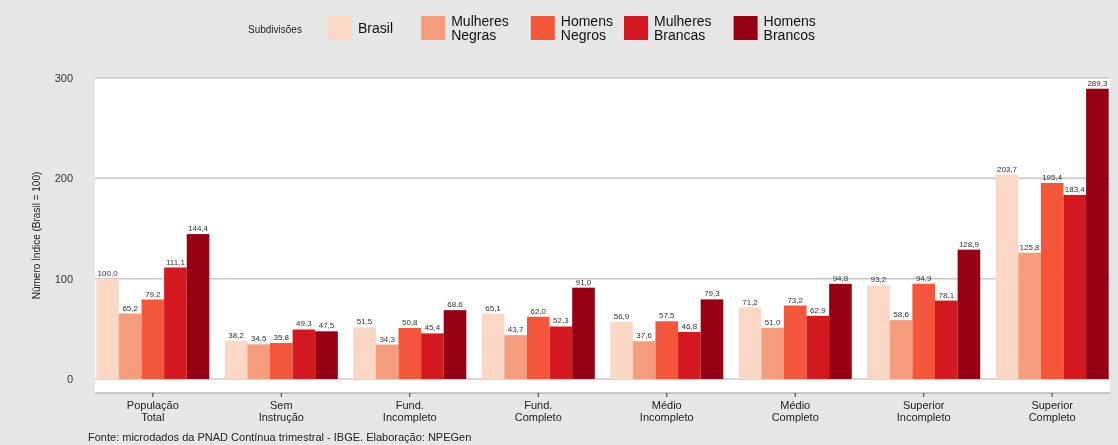 Image resolution: width=1118 pixels, height=445 pixels. What do you see at coordinates (1052, 177) in the screenshot?
I see `data-label: 195,4` at bounding box center [1052, 177].